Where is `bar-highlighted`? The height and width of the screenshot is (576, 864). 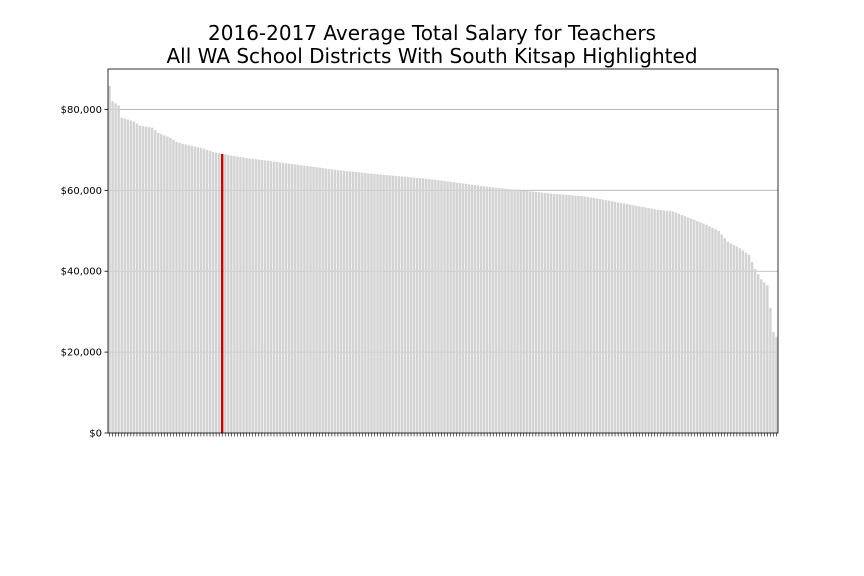
bar-highlighted is located at coordinates (222, 293).